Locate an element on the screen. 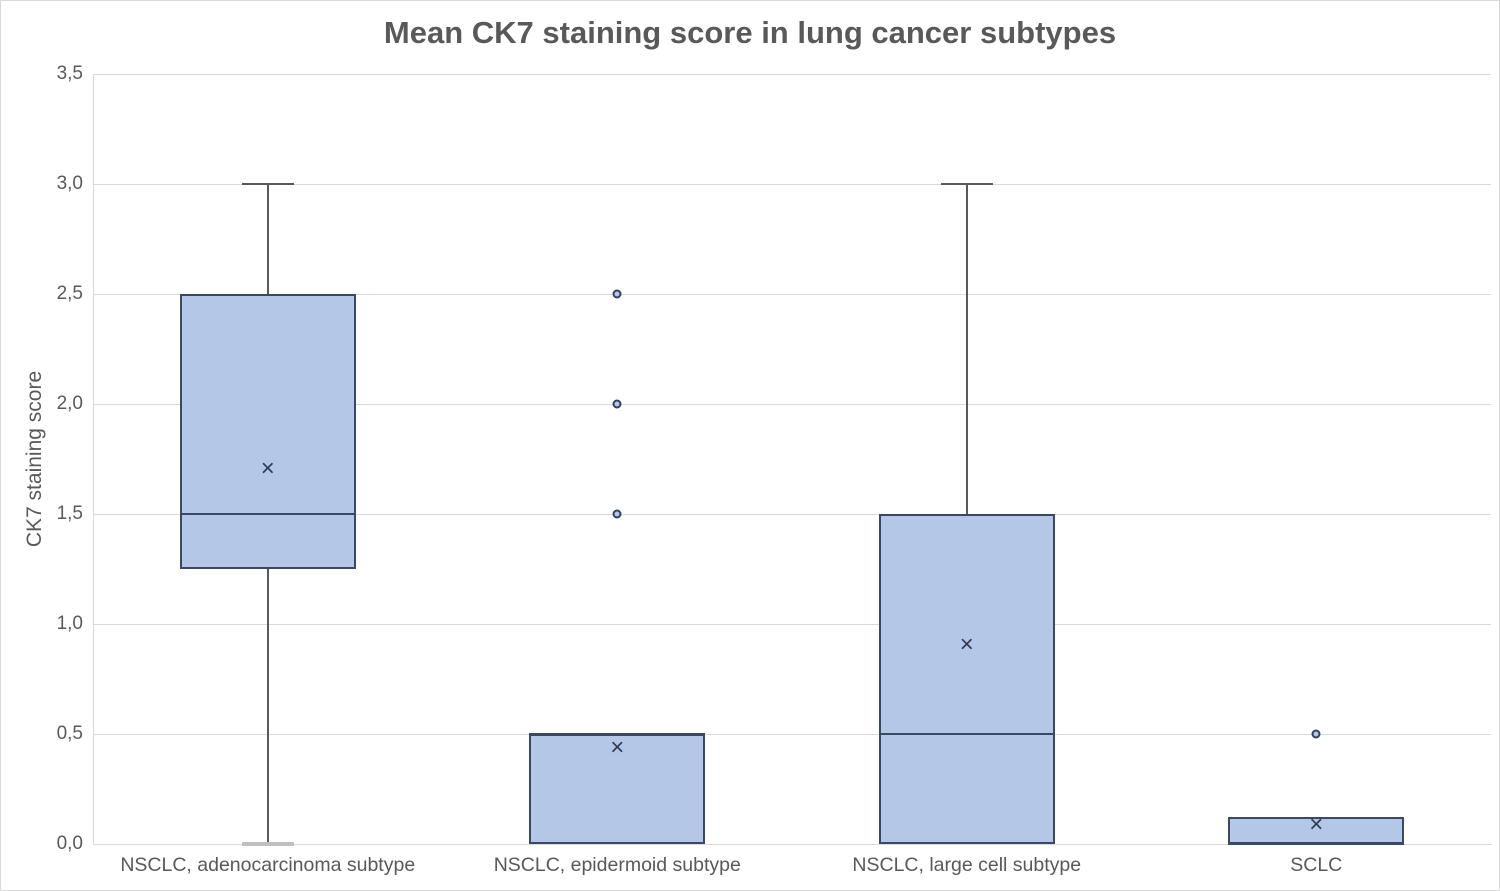  whisker-lower is located at coordinates (267, 706).